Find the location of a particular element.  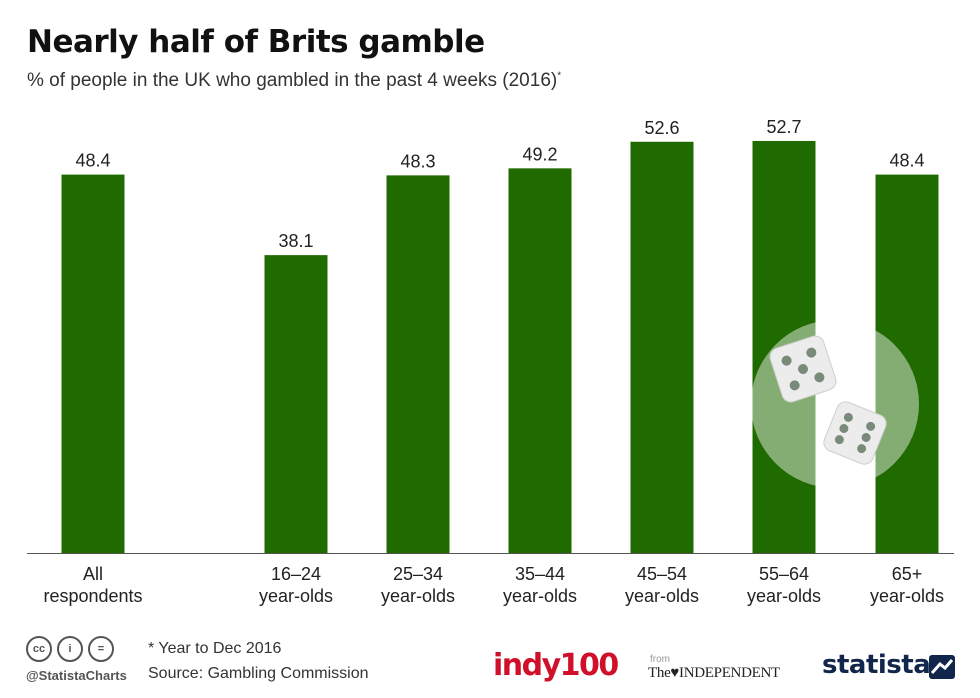

footnote: * Year to Dec 2016 is located at coordinates (215, 648).